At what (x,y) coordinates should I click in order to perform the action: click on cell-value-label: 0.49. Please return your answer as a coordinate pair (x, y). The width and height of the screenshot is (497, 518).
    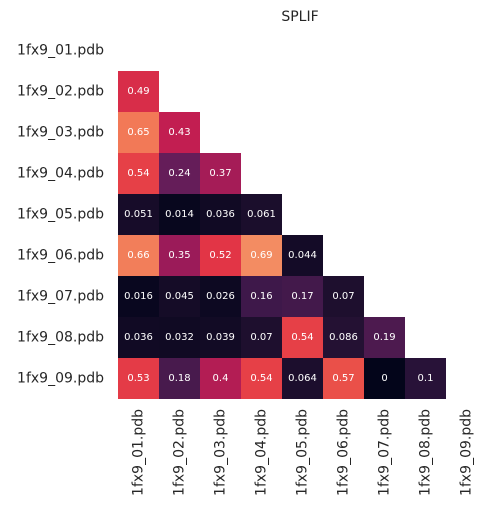
    Looking at the image, I should click on (138, 91).